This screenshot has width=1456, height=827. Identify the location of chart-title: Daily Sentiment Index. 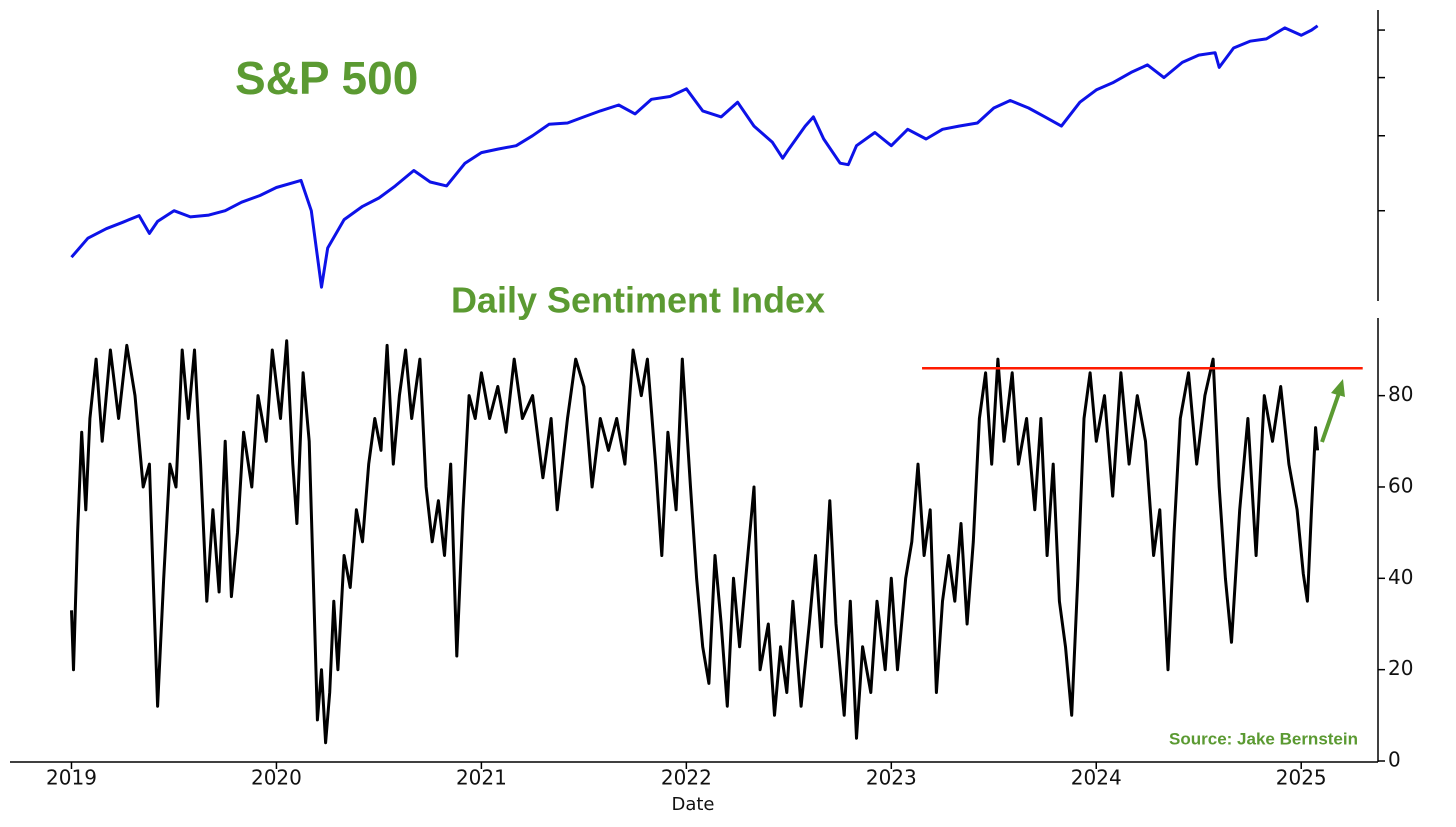
(638, 300).